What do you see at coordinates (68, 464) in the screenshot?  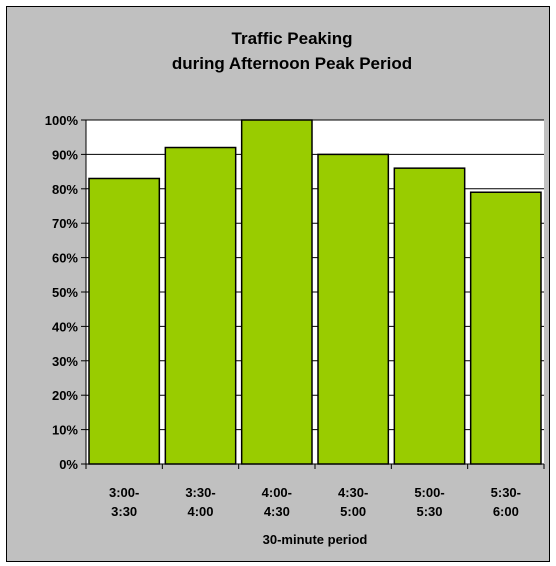 I see `y-tick-label: 0%` at bounding box center [68, 464].